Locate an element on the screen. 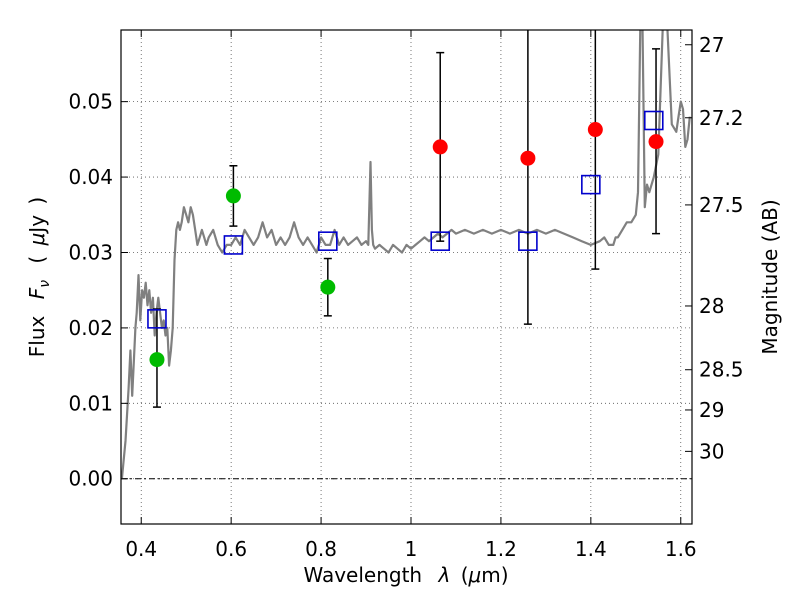  x-tick-label: 1.6 is located at coordinates (681, 549).